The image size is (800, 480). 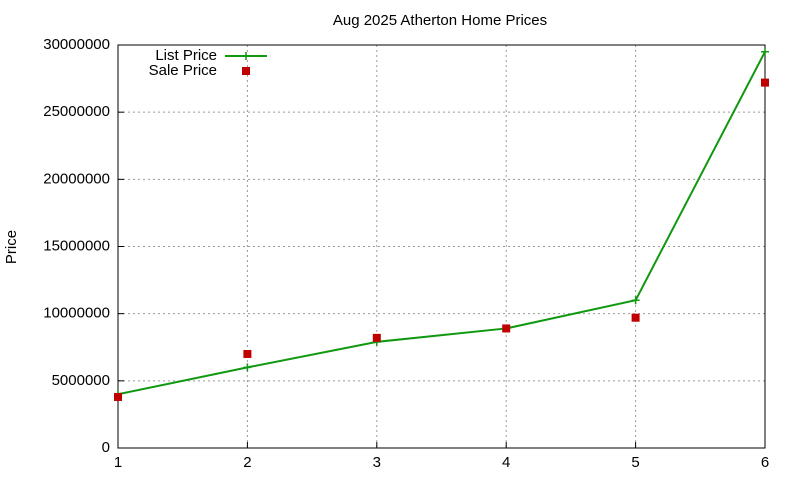 What do you see at coordinates (506, 462) in the screenshot?
I see `x-tick-label: 4` at bounding box center [506, 462].